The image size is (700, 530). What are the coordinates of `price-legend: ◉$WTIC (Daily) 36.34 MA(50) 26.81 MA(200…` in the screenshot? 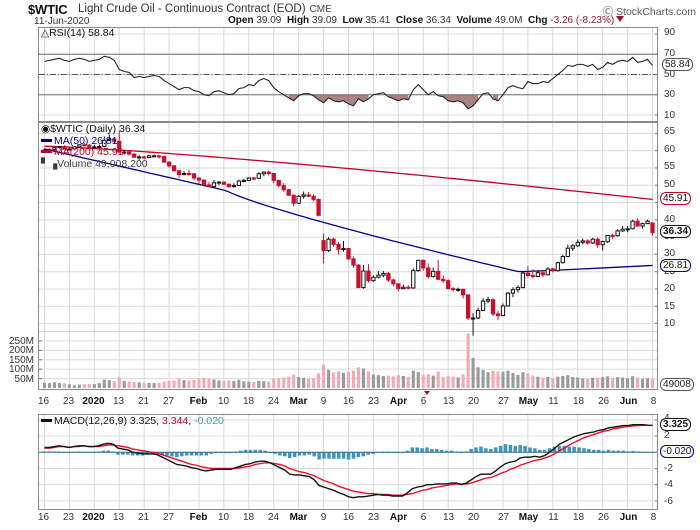 It's located at (94, 146).